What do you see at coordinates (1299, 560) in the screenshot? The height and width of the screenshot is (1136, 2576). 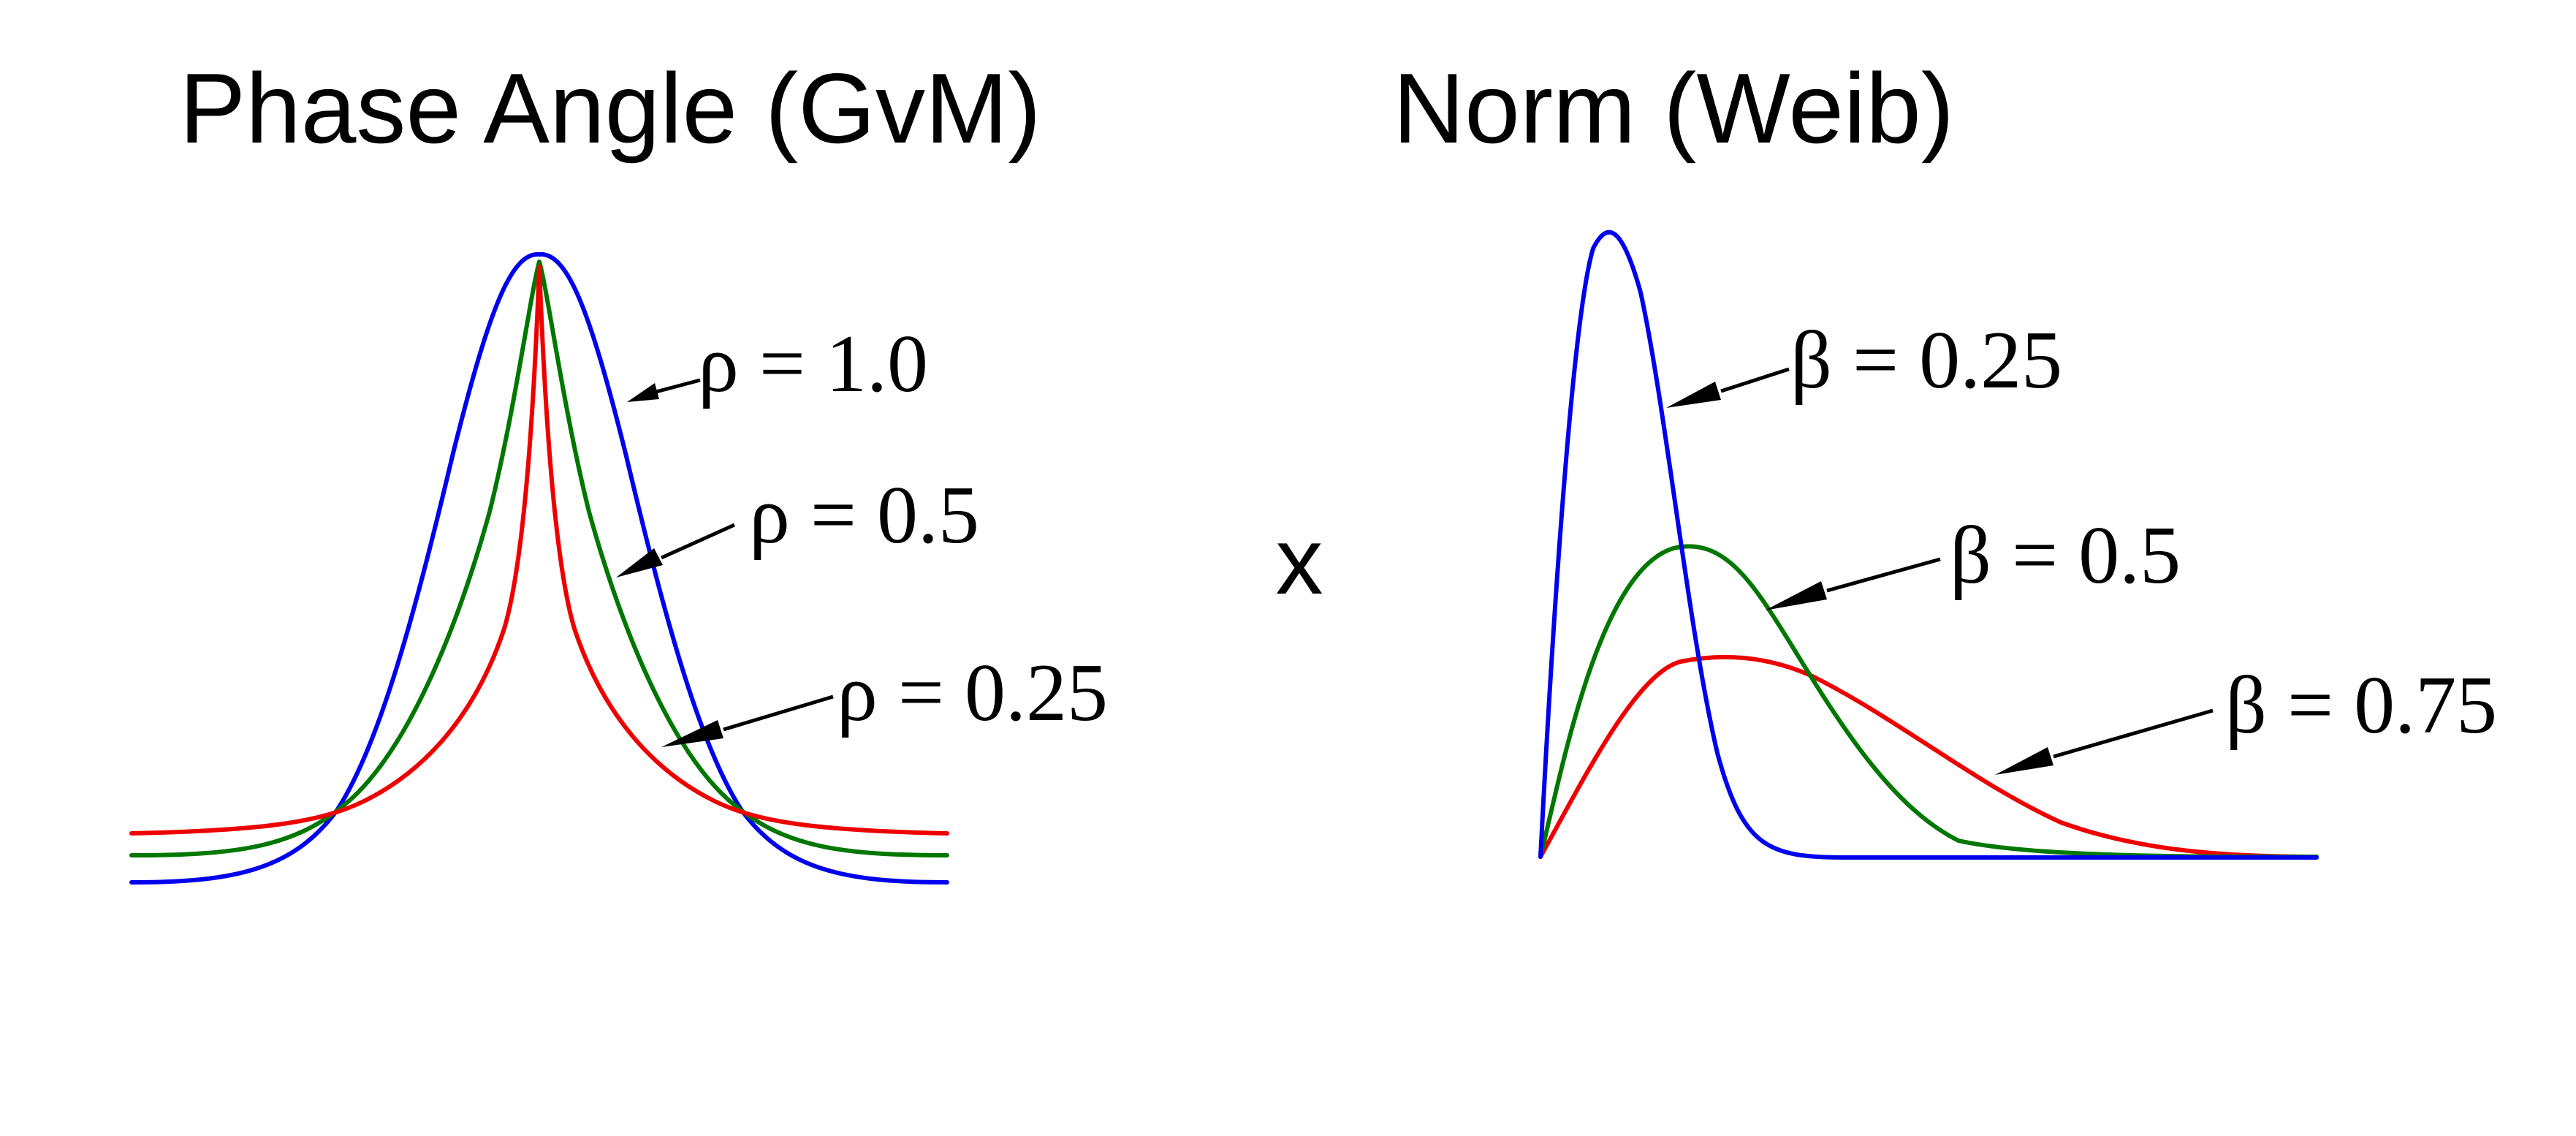 I see `multiplication-operator: x` at bounding box center [1299, 560].